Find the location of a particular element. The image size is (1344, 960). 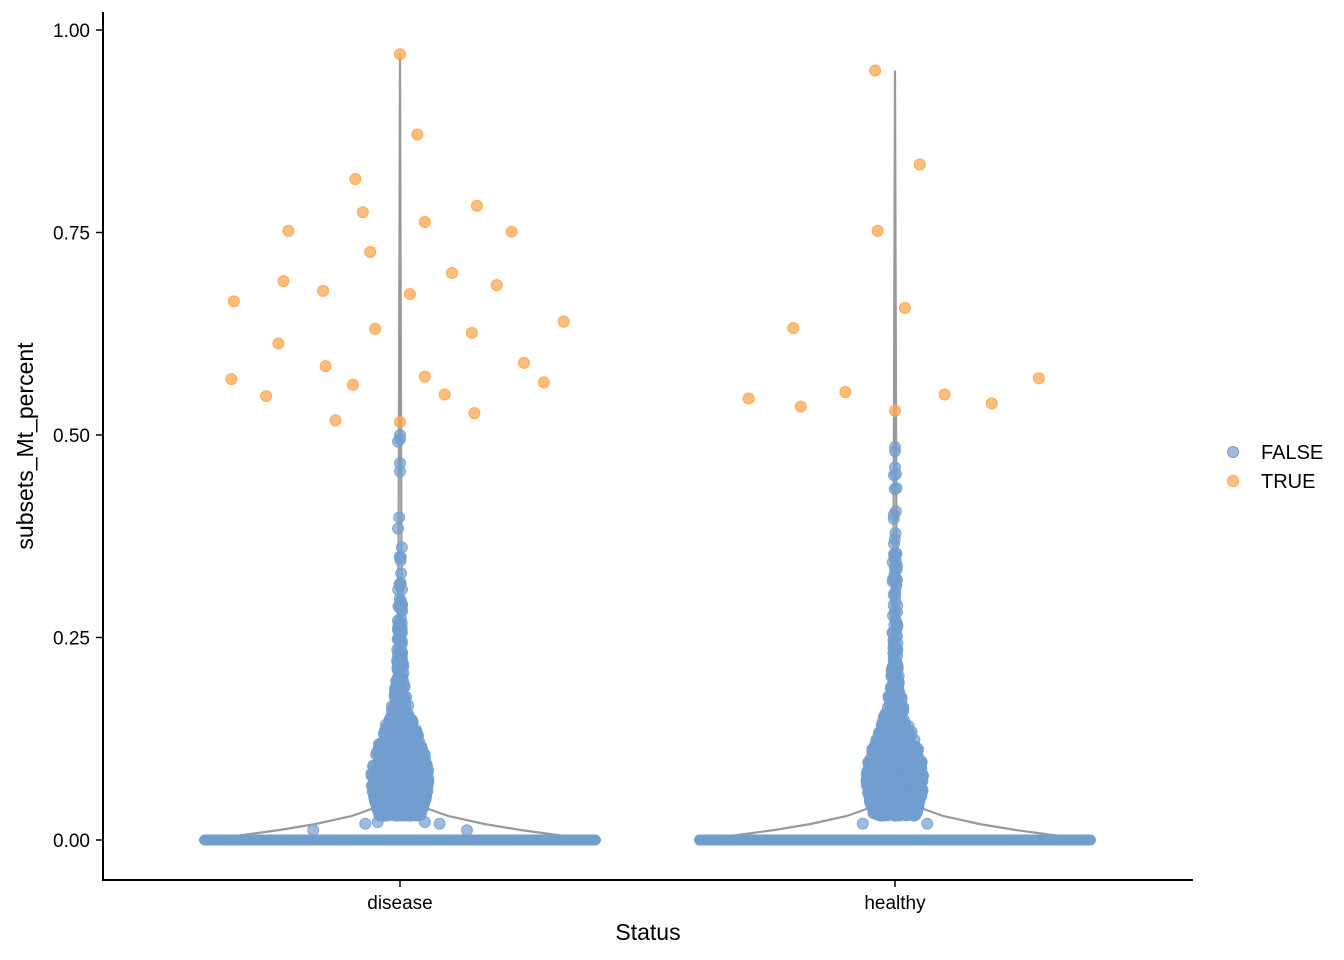

y-axis-ticks: 0.00 0.25 0.50 0.75 1.00 is located at coordinates (78, 436).